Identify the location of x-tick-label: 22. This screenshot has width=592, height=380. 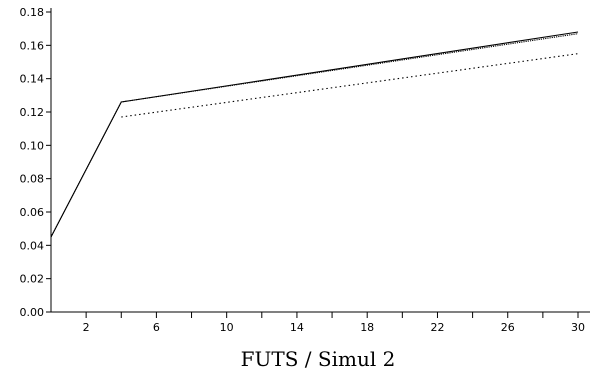
(437, 327).